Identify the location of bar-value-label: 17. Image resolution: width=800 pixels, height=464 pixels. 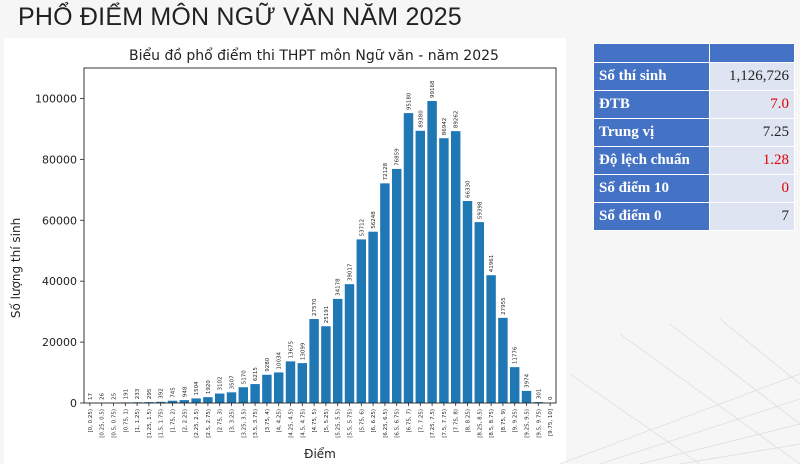
(91, 395).